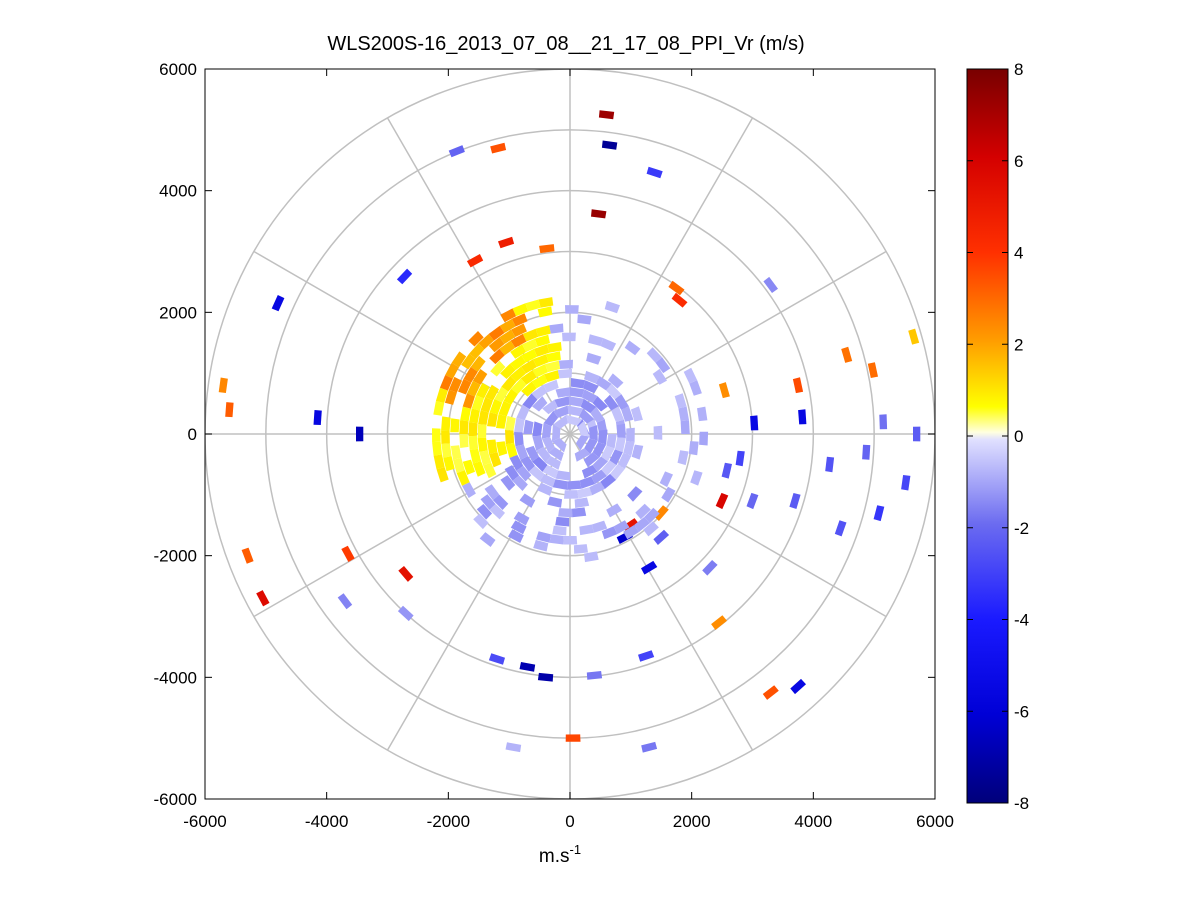 The height and width of the screenshot is (901, 1201). What do you see at coordinates (987, 436) in the screenshot?
I see `colorbar-gradient` at bounding box center [987, 436].